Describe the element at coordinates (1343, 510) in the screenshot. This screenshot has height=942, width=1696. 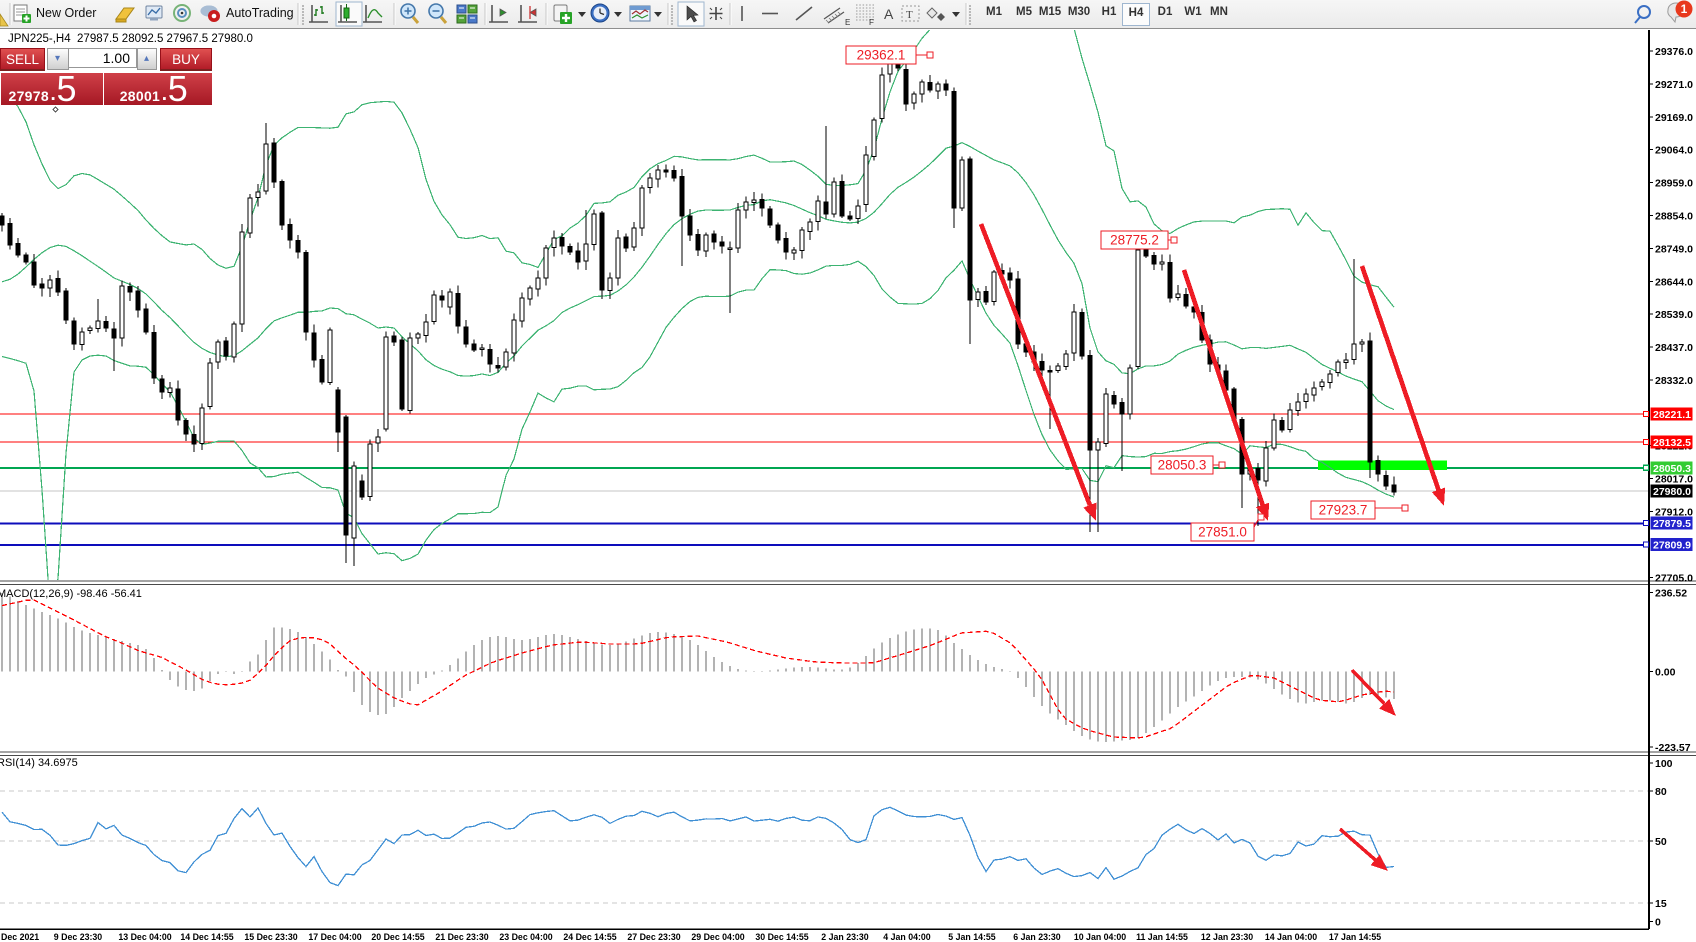
I see `svg-text: 27923.7` at that location.